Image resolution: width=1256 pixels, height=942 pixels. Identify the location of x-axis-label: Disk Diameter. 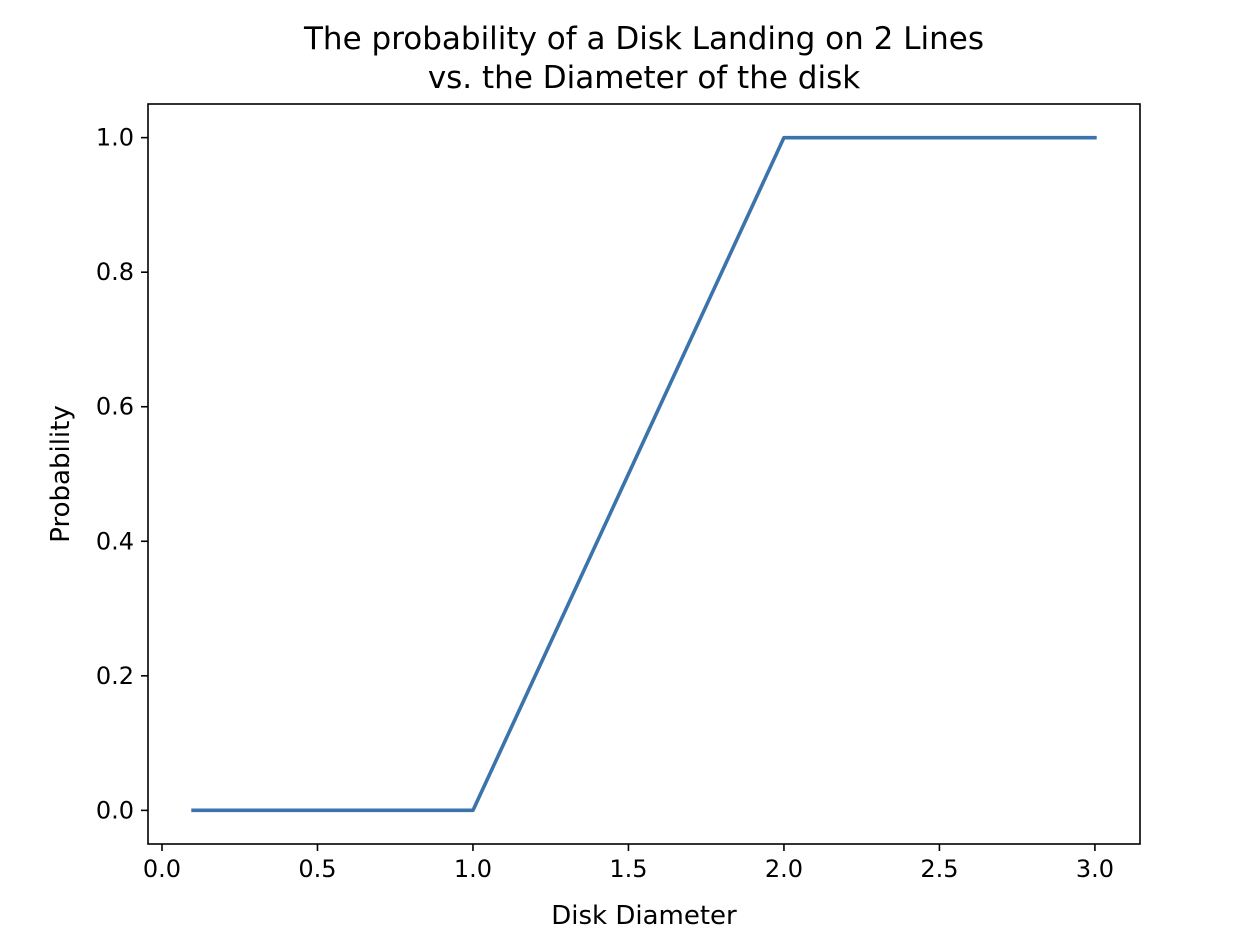
(644, 916).